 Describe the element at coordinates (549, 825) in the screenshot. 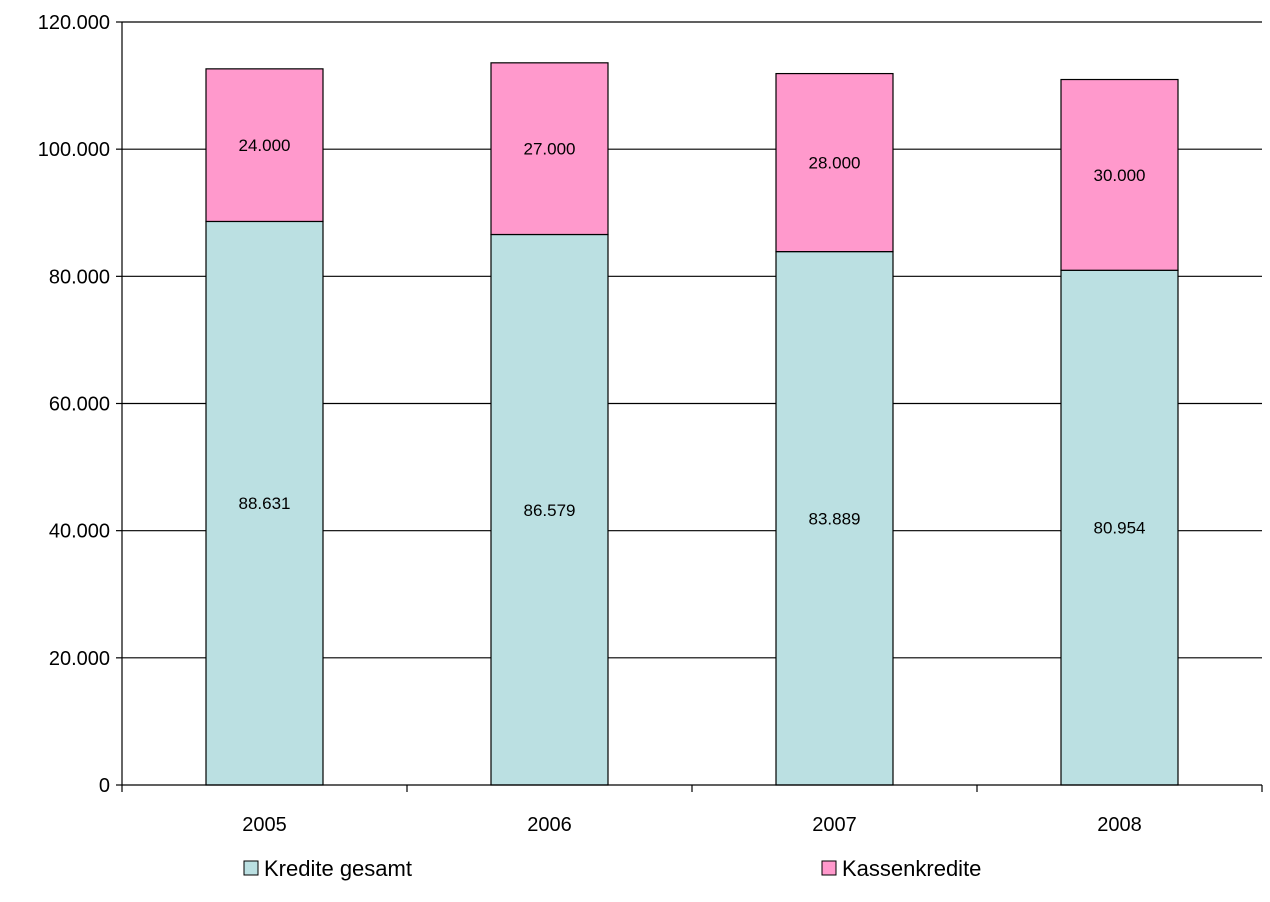

I see `x-tick-label: 2006` at that location.